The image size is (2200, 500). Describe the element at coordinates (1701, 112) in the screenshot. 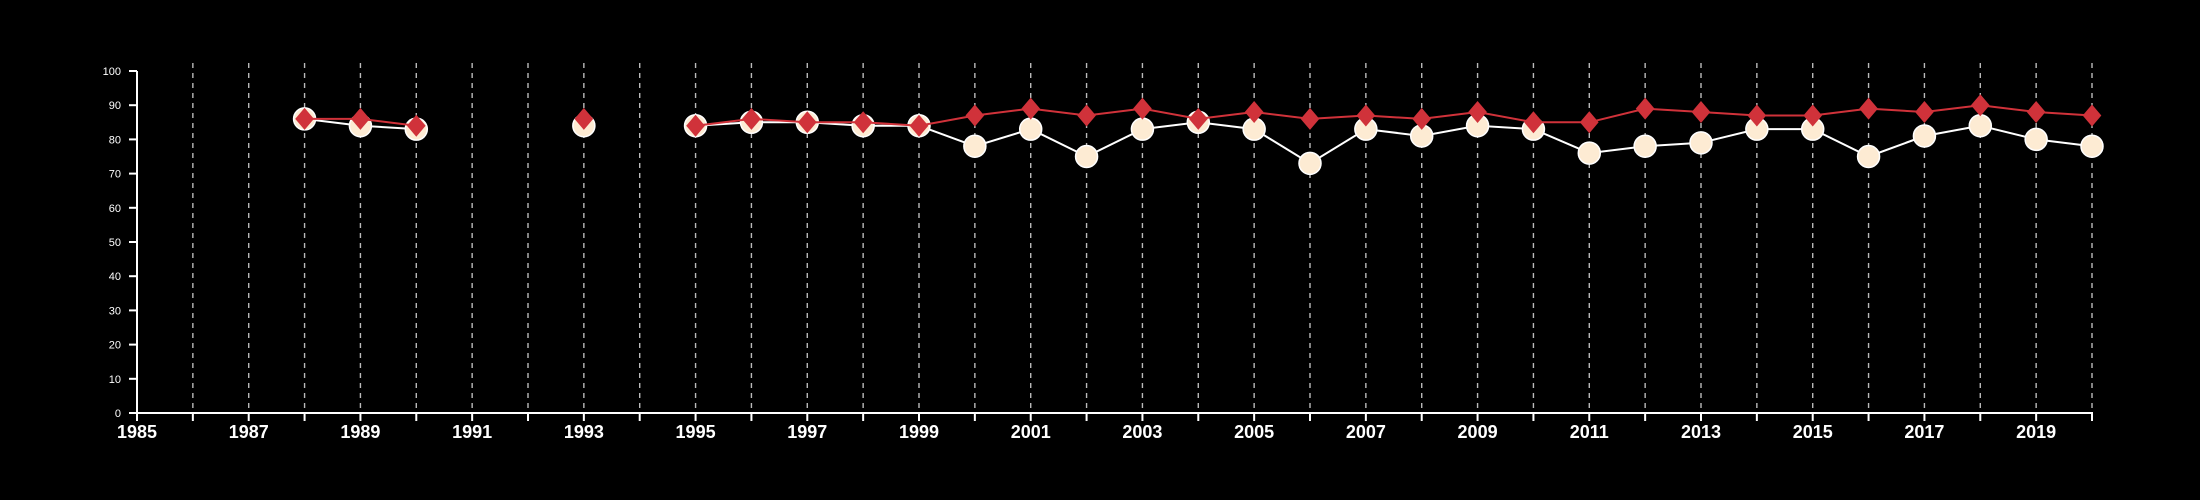

I see `point-diamond-2013` at that location.